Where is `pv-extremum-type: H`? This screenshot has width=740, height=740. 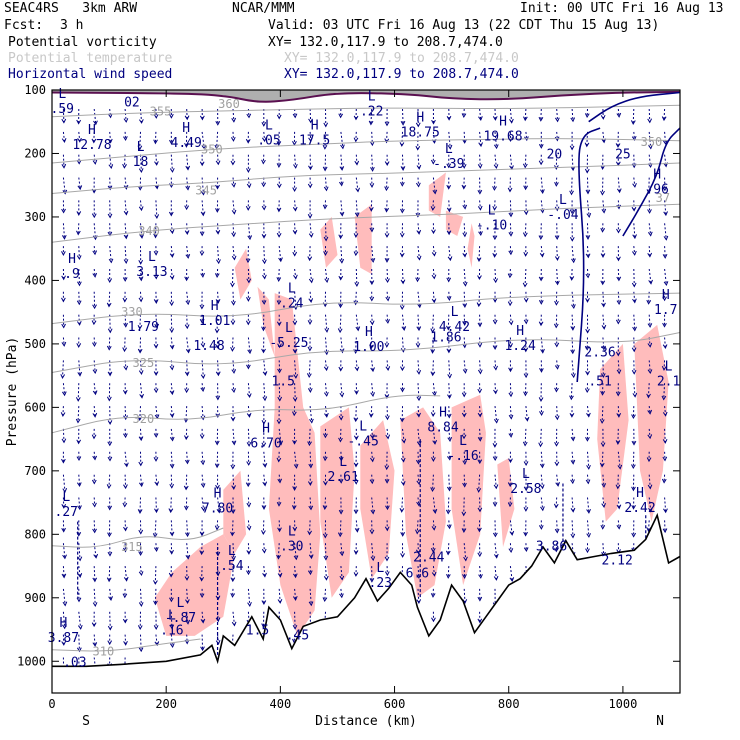
pv-extremum-type: H is located at coordinates (186, 128).